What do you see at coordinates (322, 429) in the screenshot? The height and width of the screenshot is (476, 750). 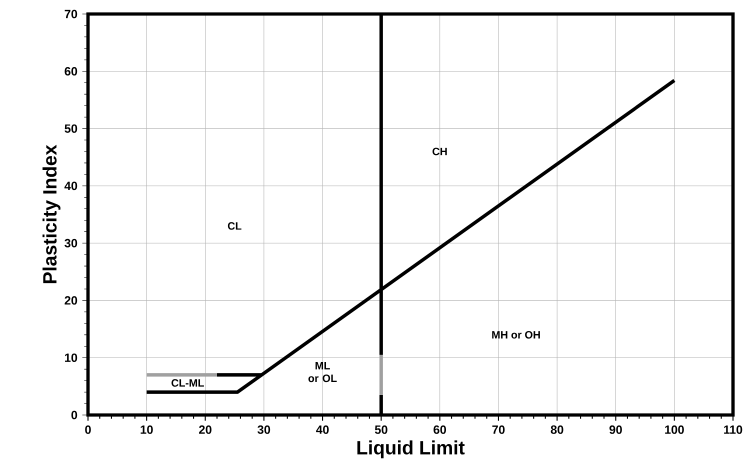 I see `x-tick-label: 40` at bounding box center [322, 429].